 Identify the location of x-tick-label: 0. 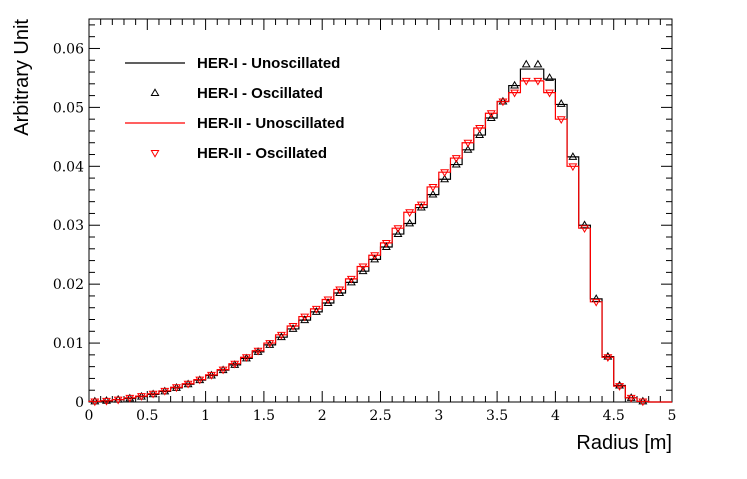
(89, 416).